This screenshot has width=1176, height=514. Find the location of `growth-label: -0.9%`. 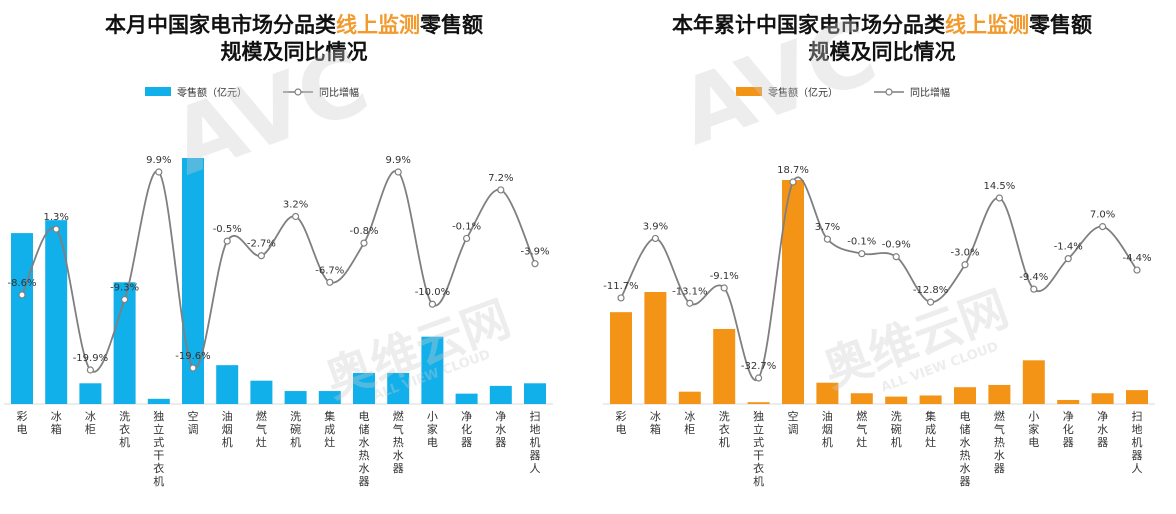

growth-label: -0.9% is located at coordinates (896, 245).